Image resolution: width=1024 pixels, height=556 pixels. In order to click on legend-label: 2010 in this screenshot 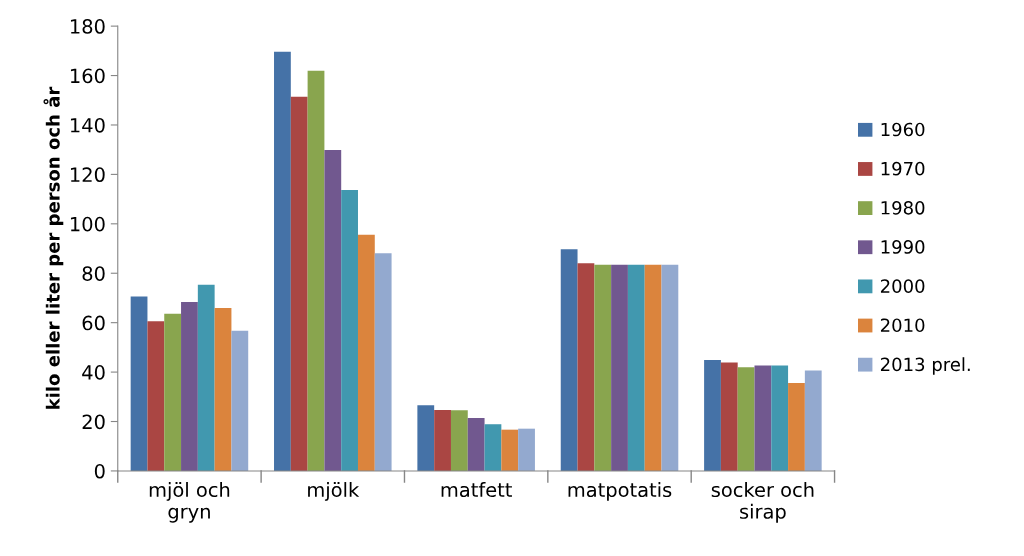, I will do `click(902, 325)`.